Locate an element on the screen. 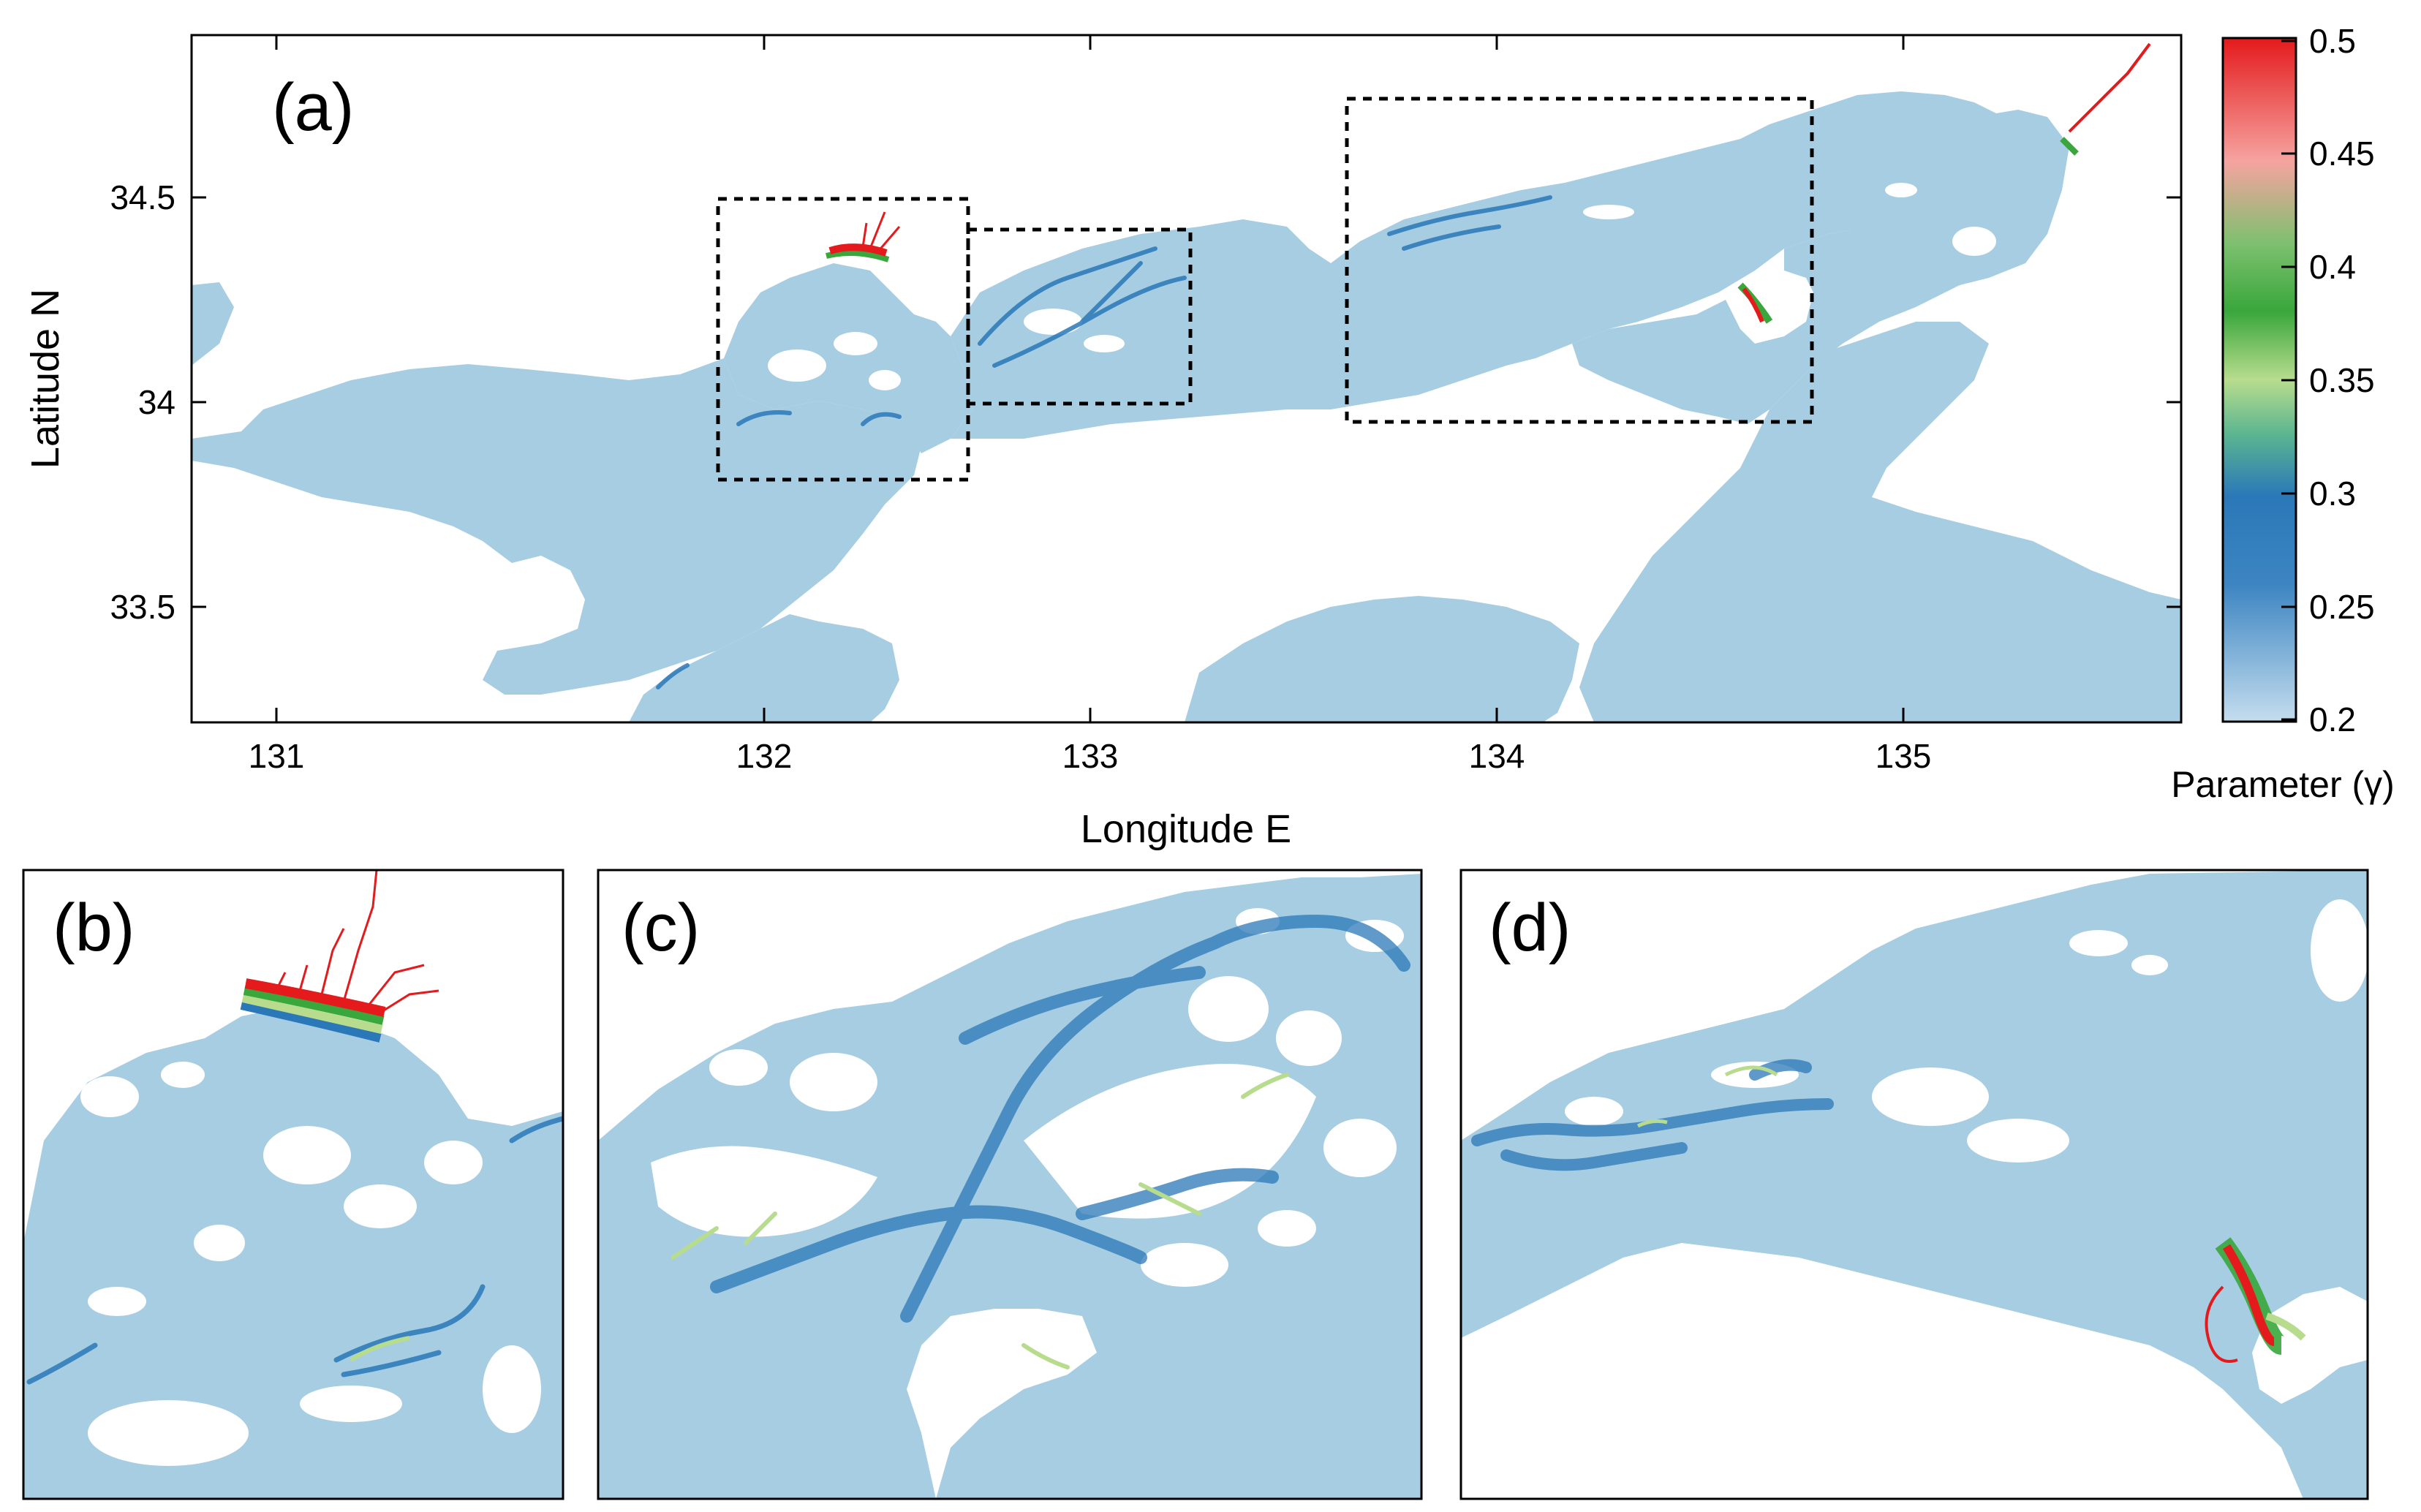 Image resolution: width=2421 pixels, height=1512 pixels. panel-c-map: (c) is located at coordinates (1010, 1184).